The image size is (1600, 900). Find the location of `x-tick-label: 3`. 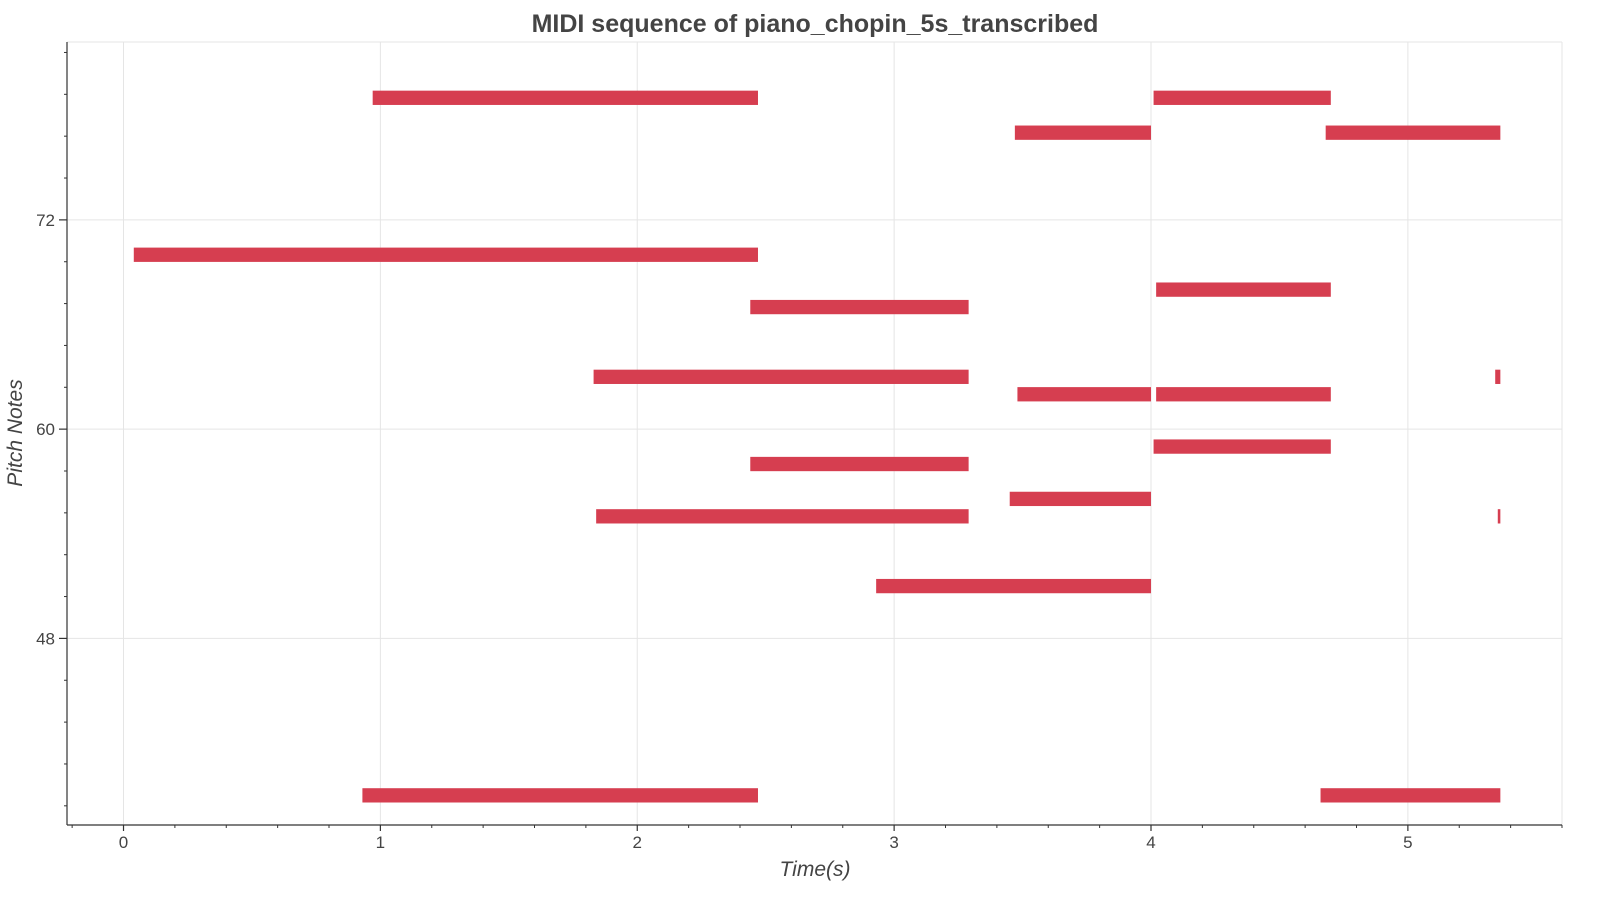

x-tick-label: 3 is located at coordinates (893, 842).